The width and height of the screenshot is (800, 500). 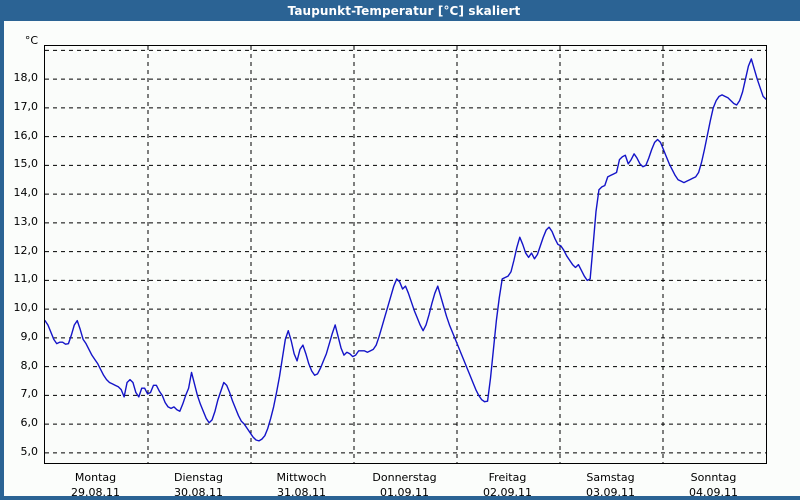 What do you see at coordinates (26, 279) in the screenshot?
I see `y-tick-label: 11,0` at bounding box center [26, 279].